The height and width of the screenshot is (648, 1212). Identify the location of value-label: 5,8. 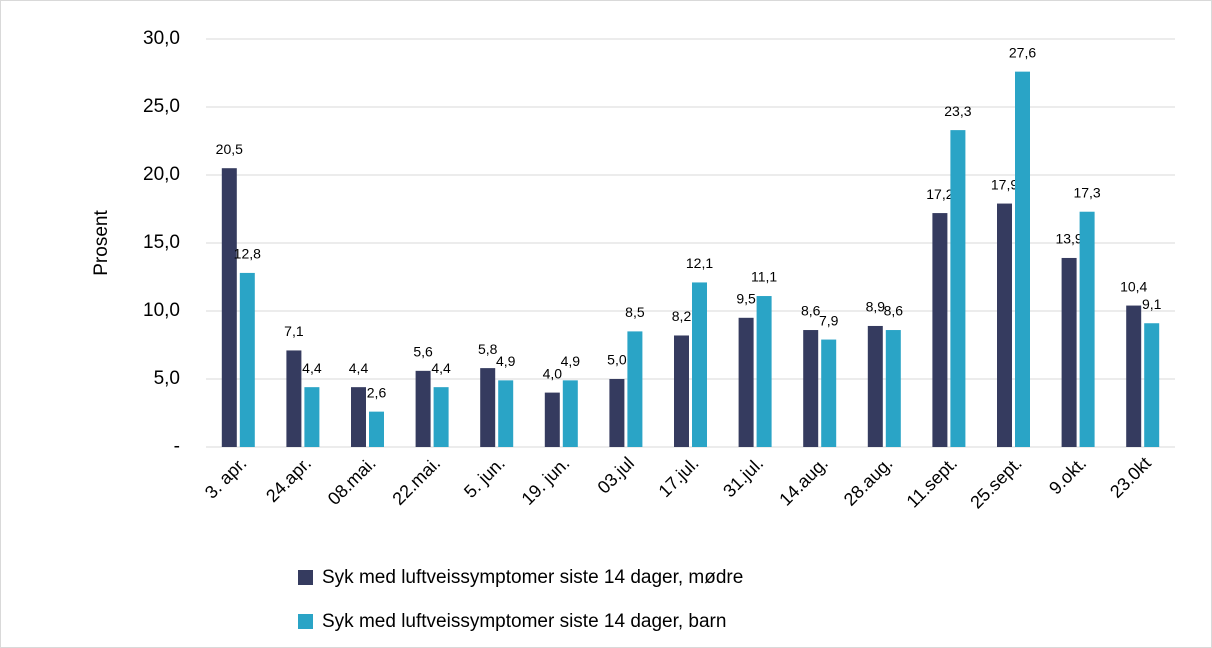
(488, 349).